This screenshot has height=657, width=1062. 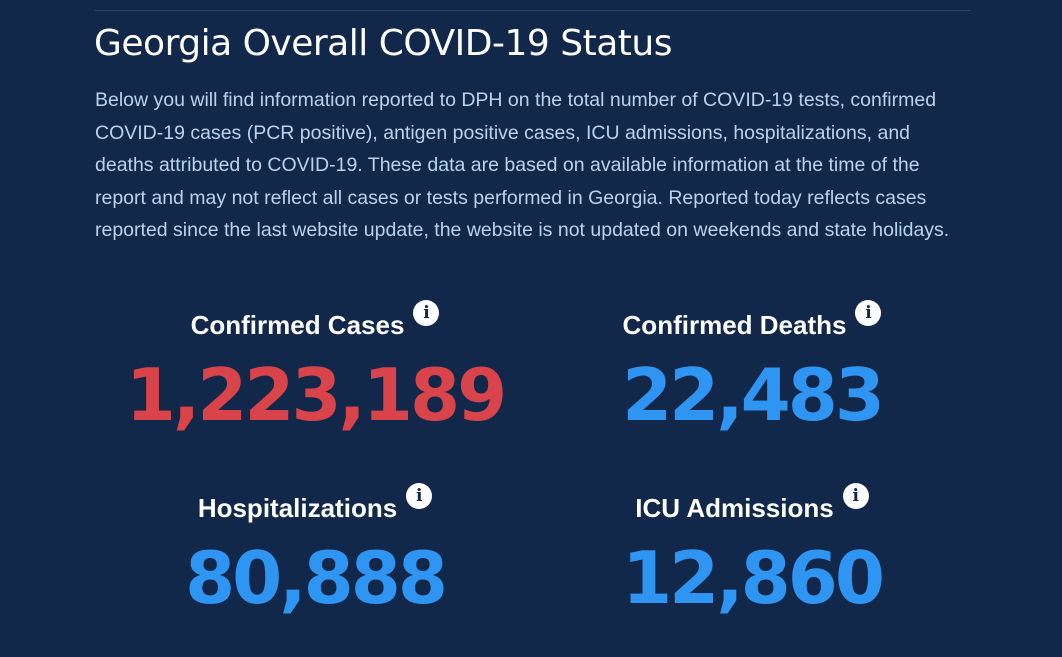 What do you see at coordinates (753, 578) in the screenshot?
I see `stat-value-icu-admissions: 12,860` at bounding box center [753, 578].